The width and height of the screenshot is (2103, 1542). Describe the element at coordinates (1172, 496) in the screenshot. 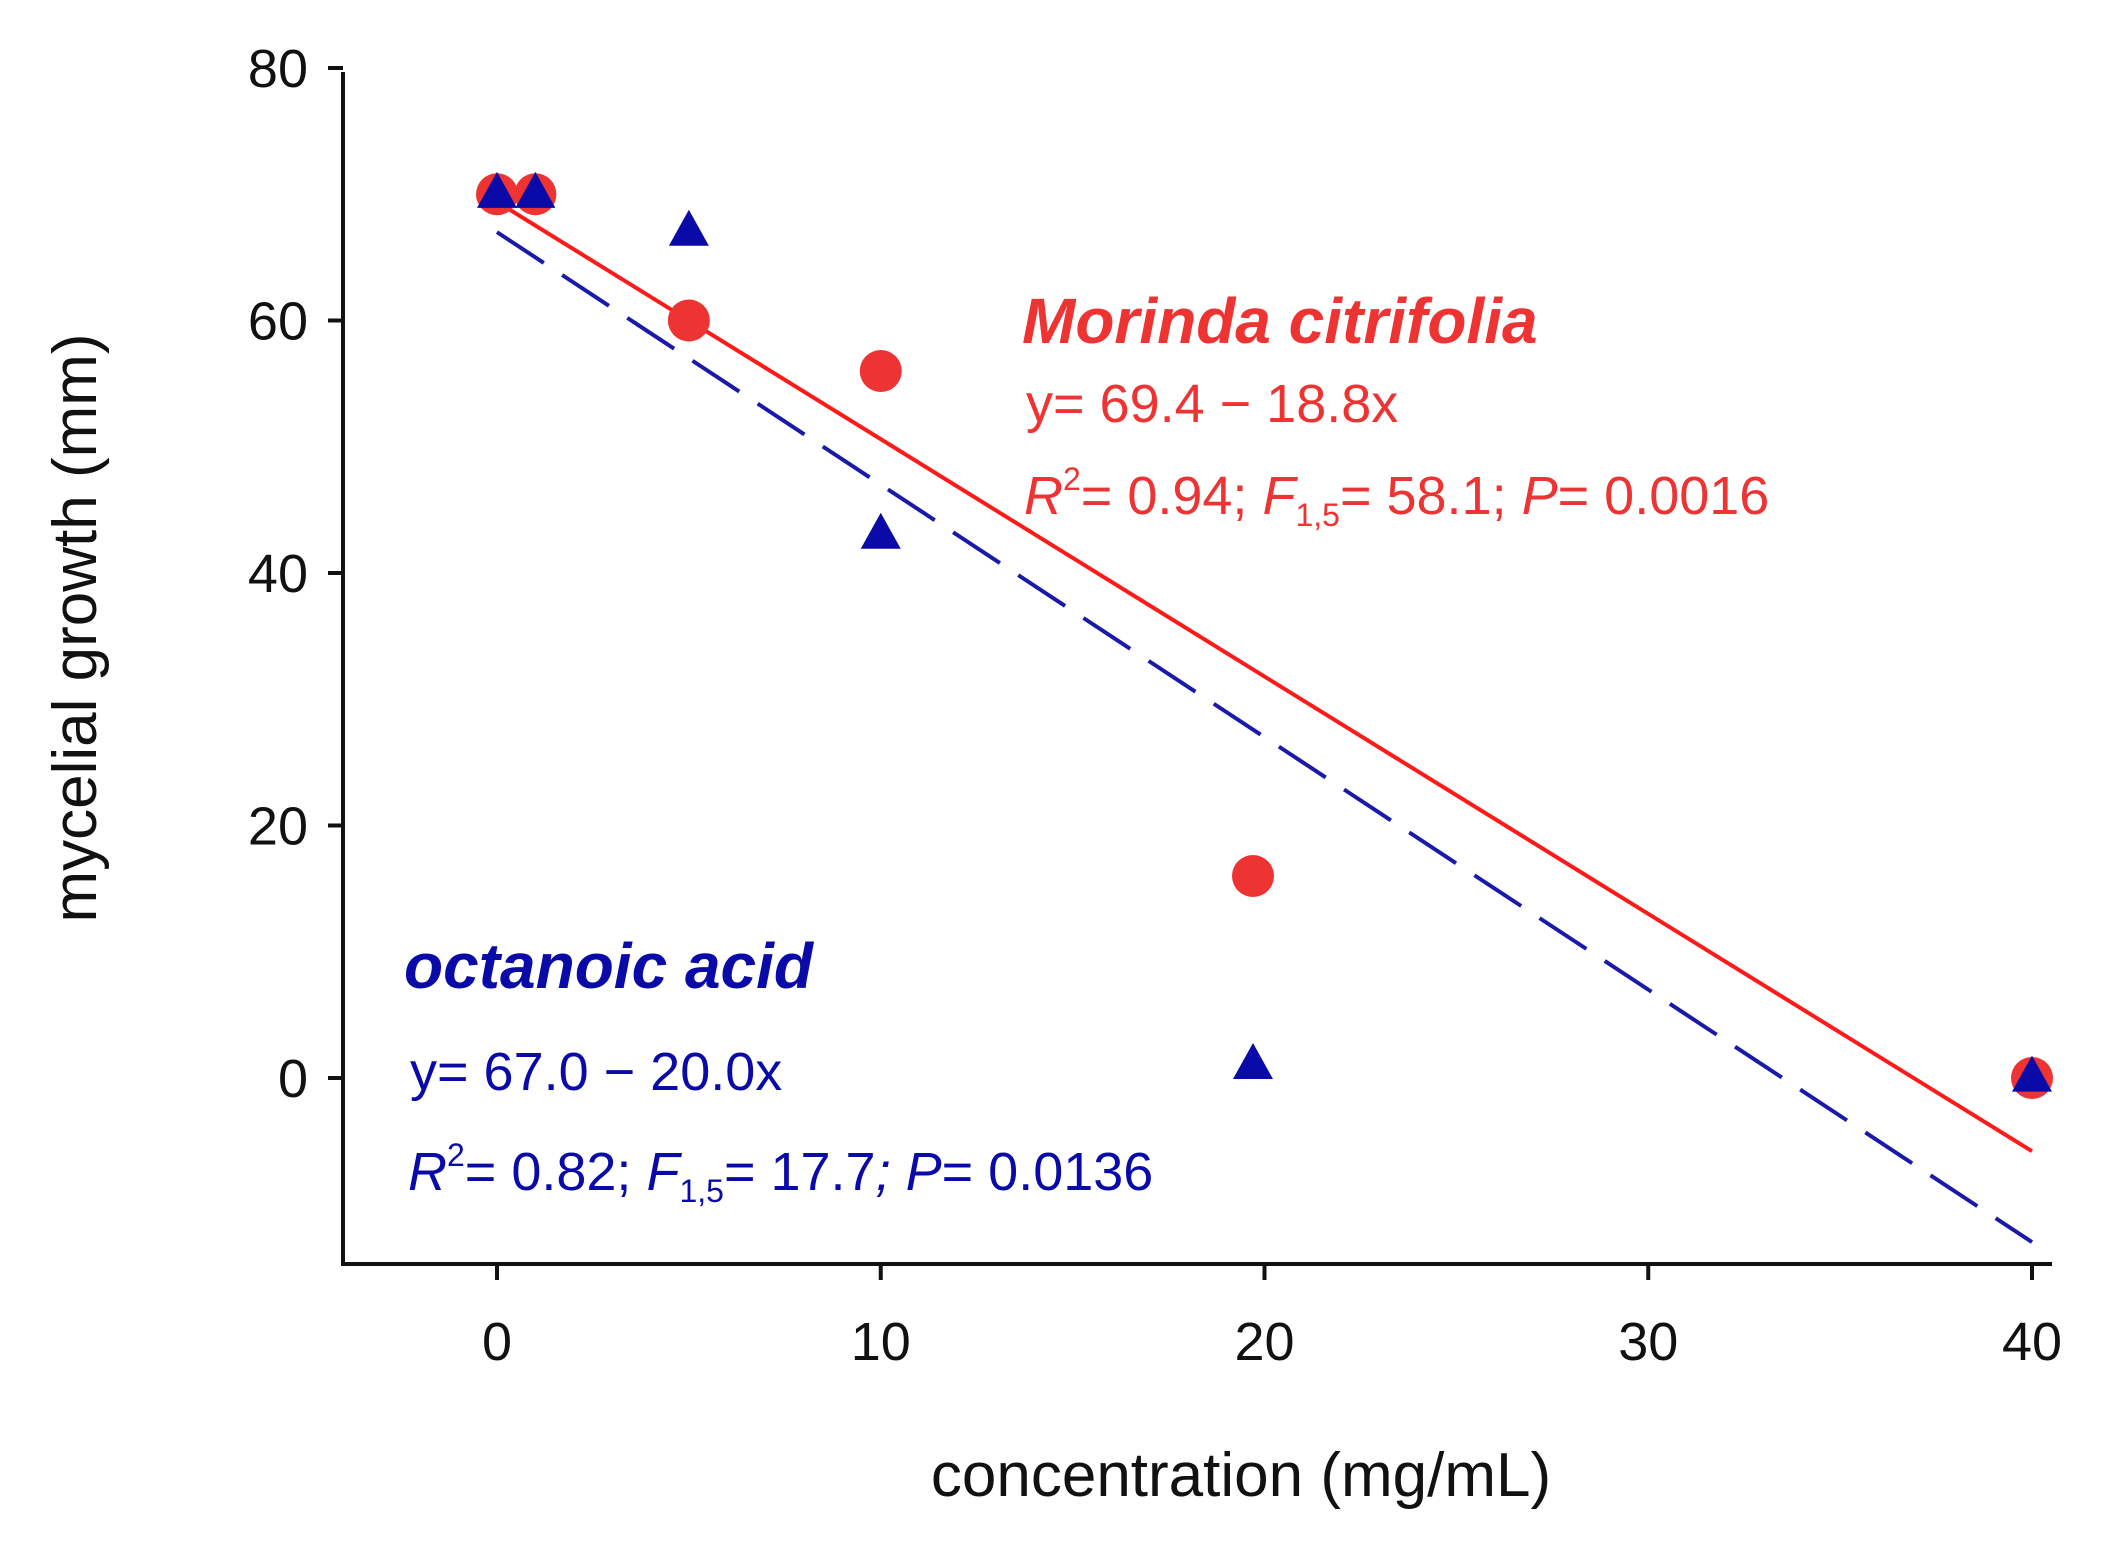

I see `morinda-r2-value: = 0.94;` at that location.